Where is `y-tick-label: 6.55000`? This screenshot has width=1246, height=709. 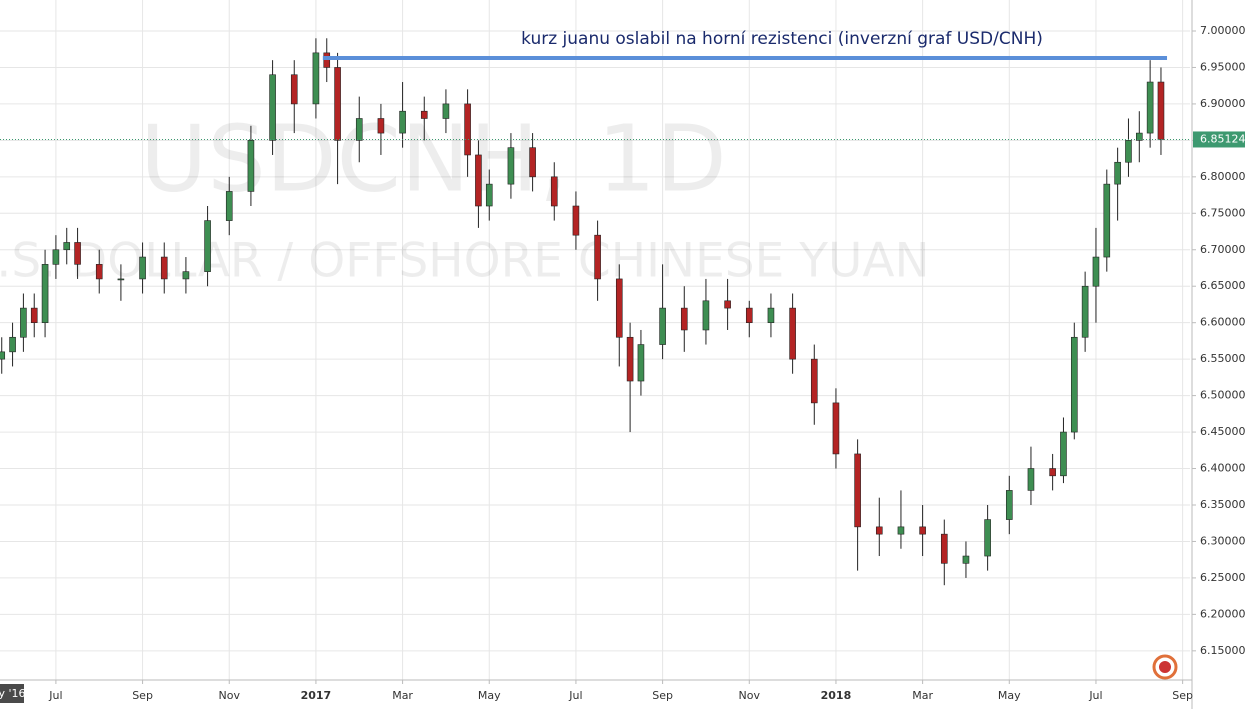
y-tick-label: 6.55000 is located at coordinates (1223, 358).